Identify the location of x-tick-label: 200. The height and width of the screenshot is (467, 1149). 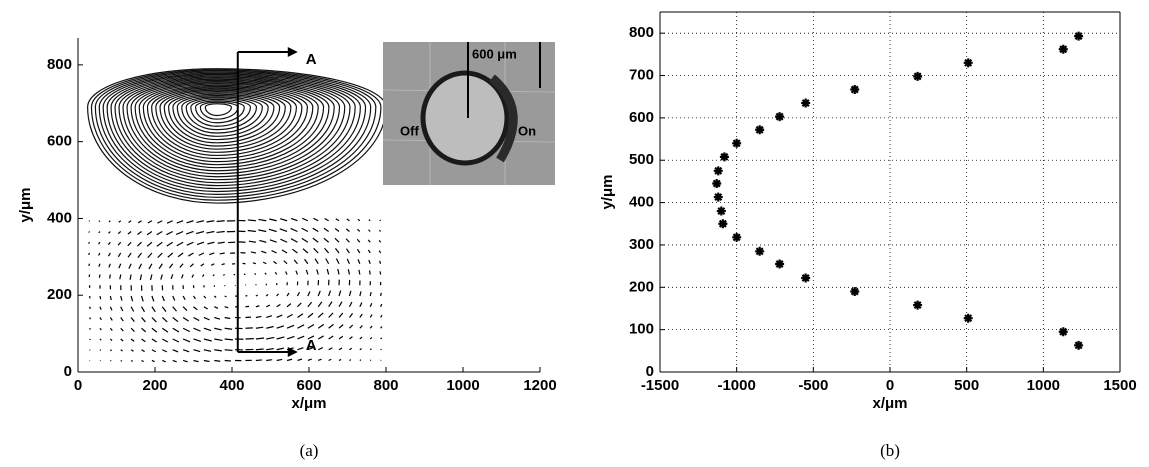
(154, 385).